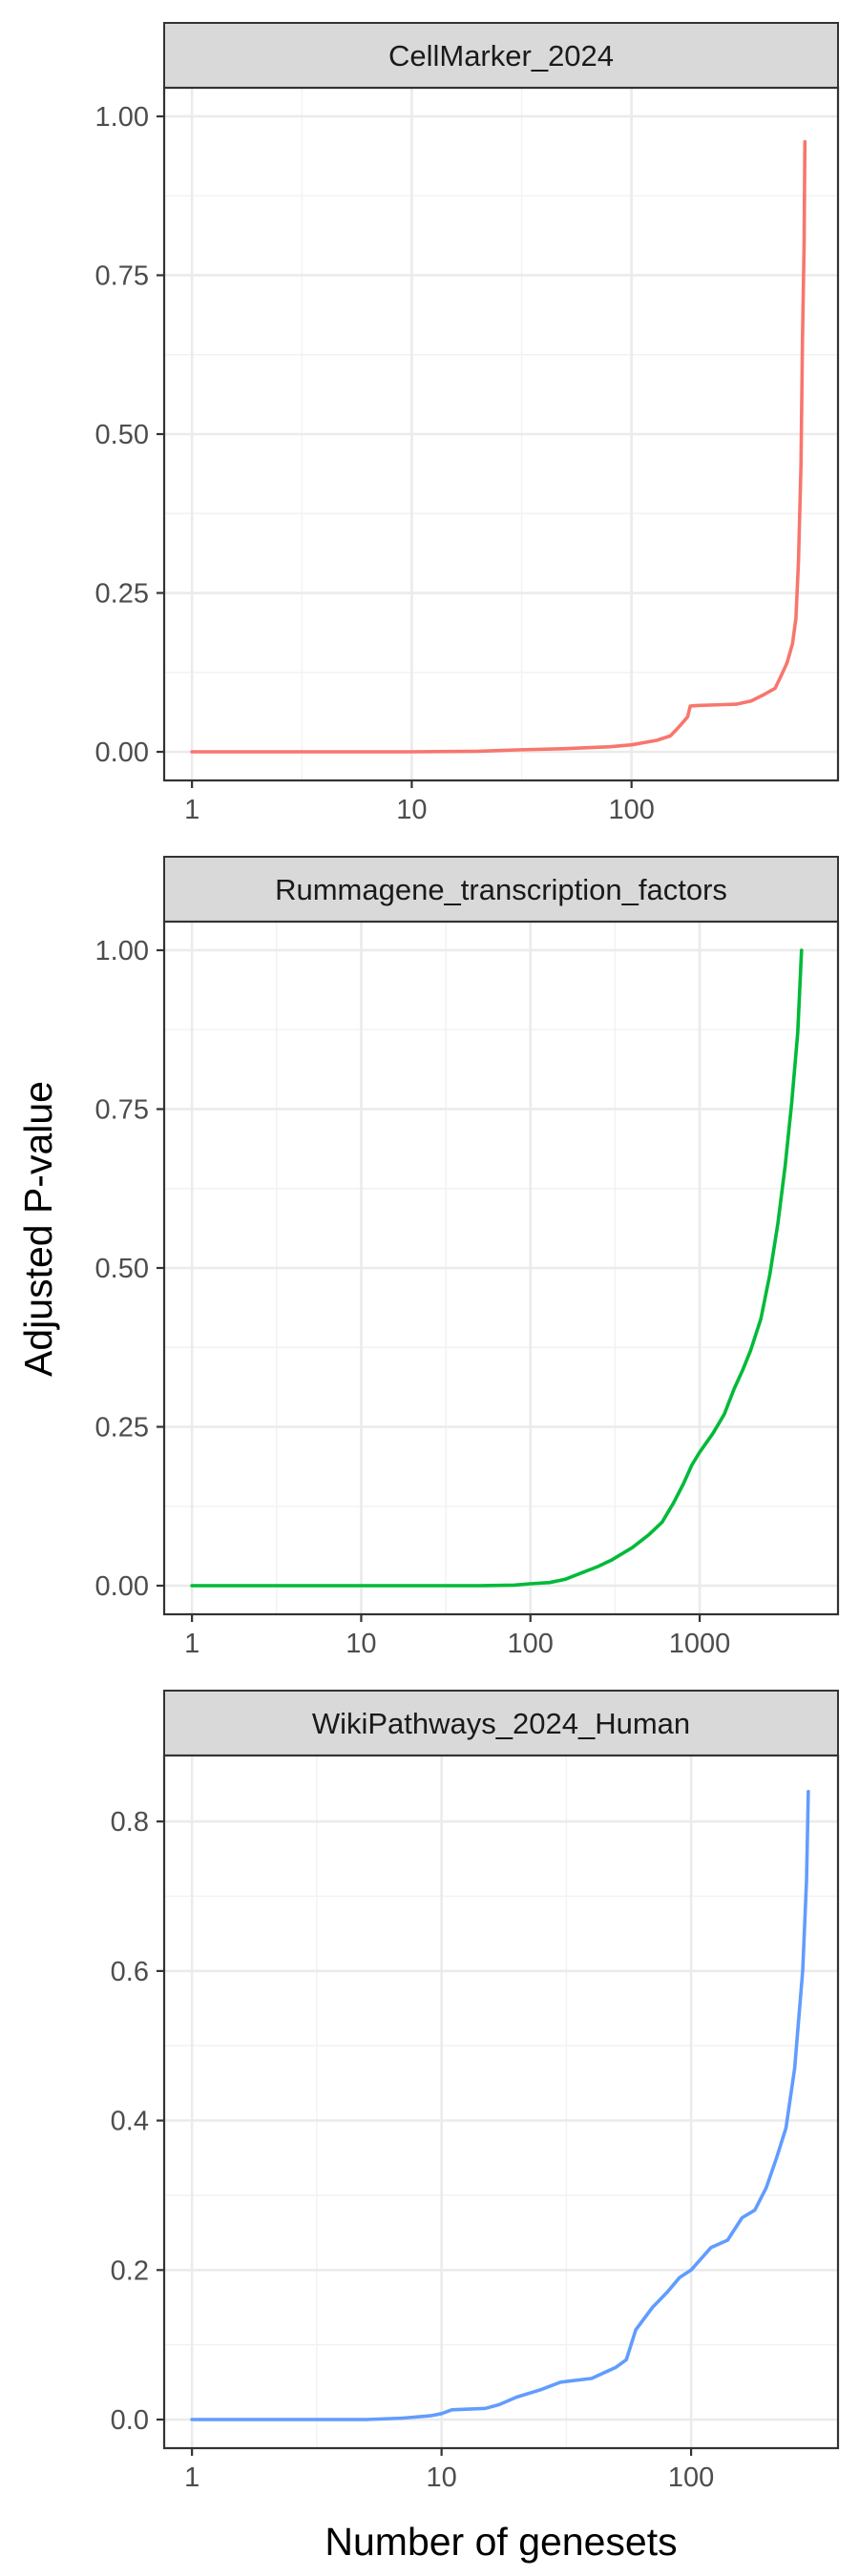 This screenshot has width=859, height=2576. What do you see at coordinates (38, 1229) in the screenshot?
I see `y-axis-title: Adjusted P-value` at bounding box center [38, 1229].